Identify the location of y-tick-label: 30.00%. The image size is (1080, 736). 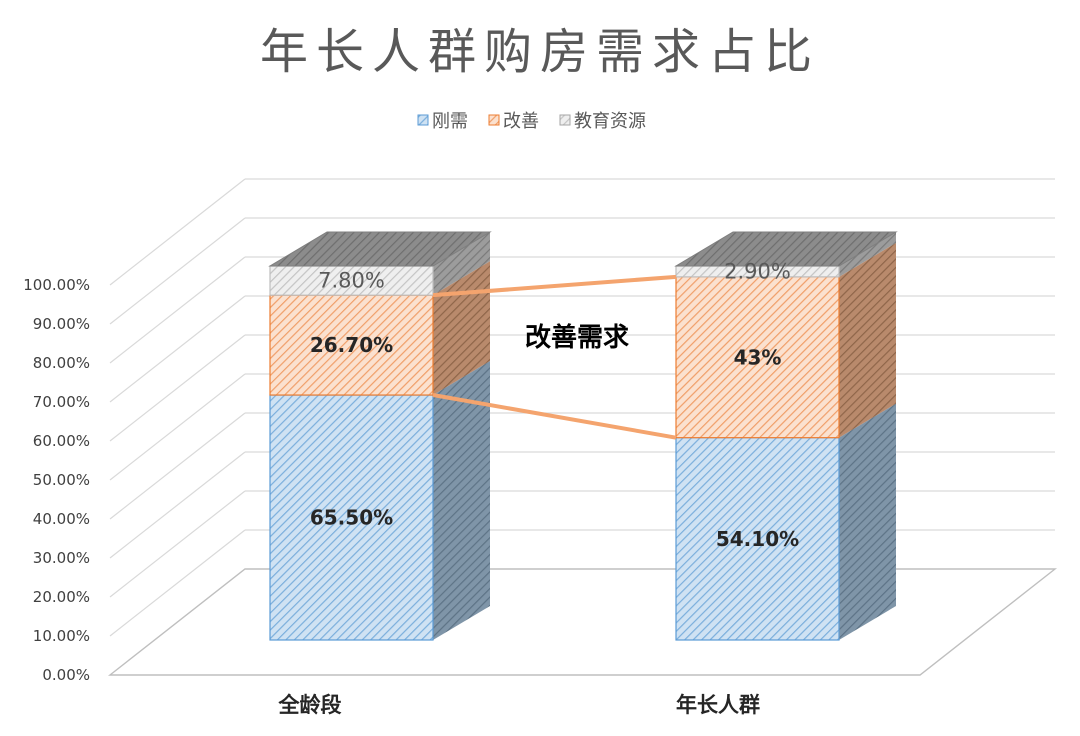
(61, 558).